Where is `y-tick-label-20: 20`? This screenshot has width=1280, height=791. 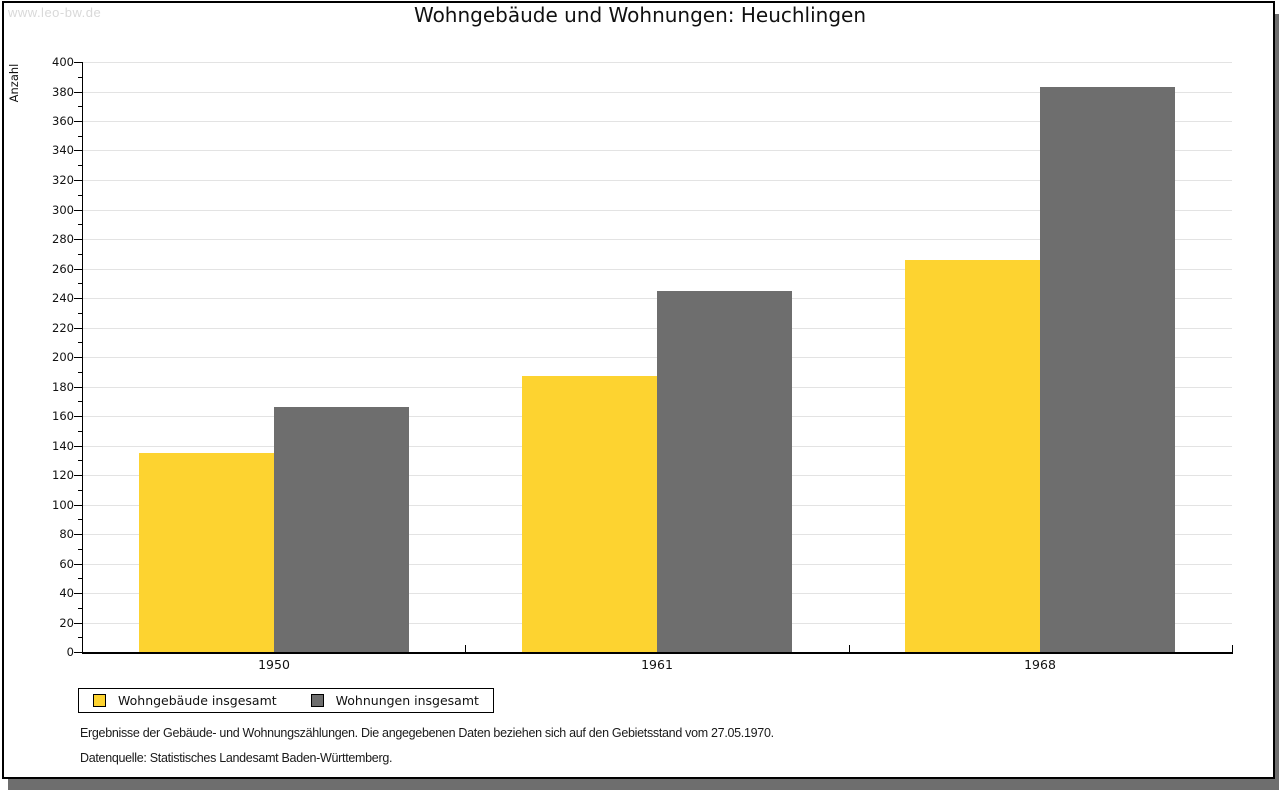
y-tick-label-20: 20 is located at coordinates (66, 623).